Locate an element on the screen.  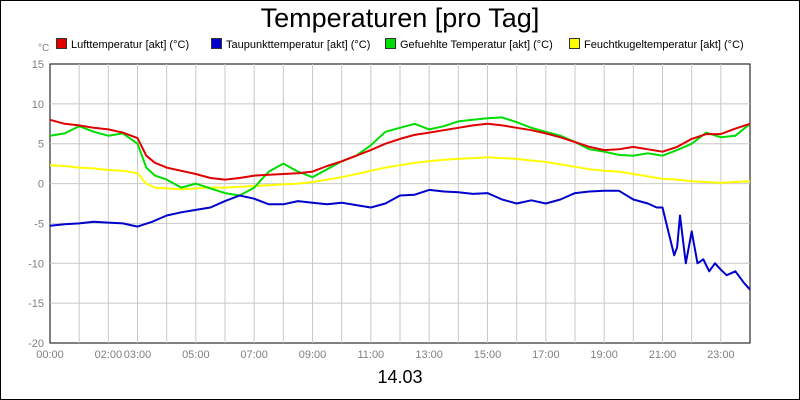
x-tick-label: 05:00 is located at coordinates (196, 355).